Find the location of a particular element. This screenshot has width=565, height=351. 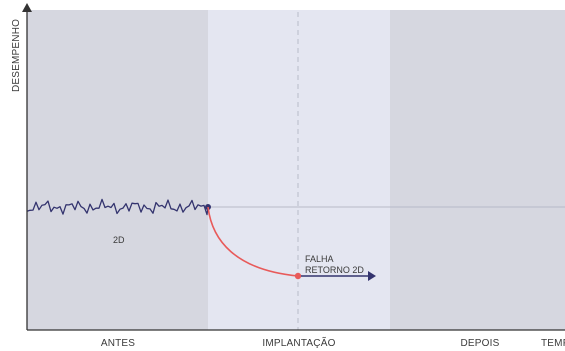

failure-label-line2: RETORNO 2D is located at coordinates (334, 270).